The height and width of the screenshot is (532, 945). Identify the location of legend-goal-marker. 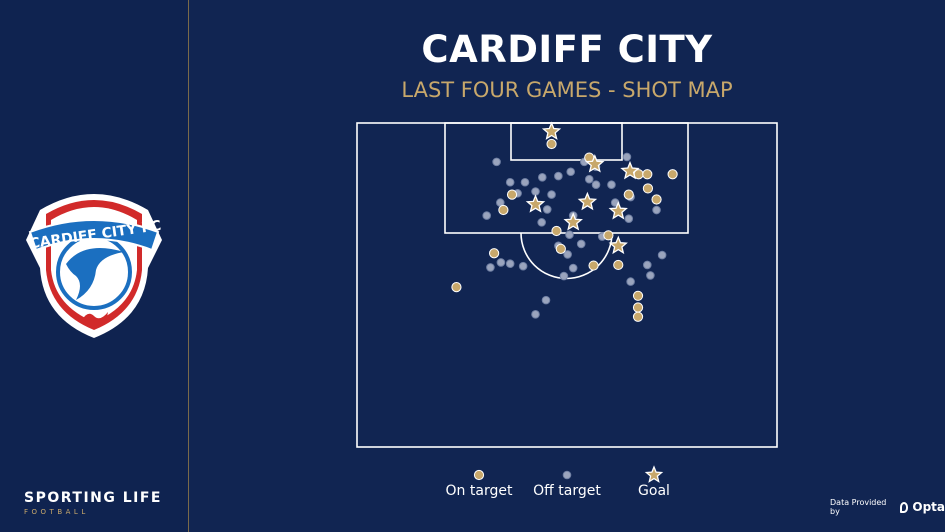
(654, 474).